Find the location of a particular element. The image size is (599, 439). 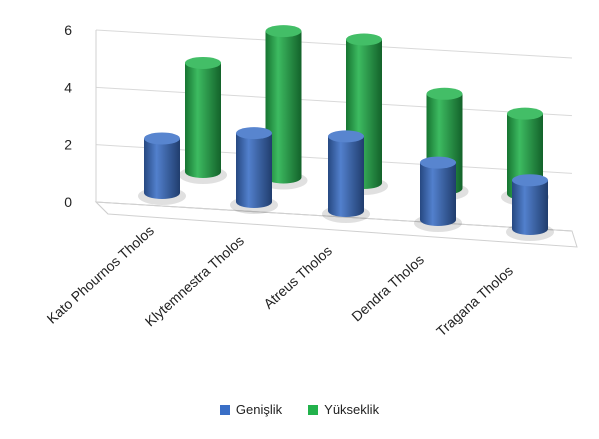

y-tick-label: 4 is located at coordinates (68, 87).